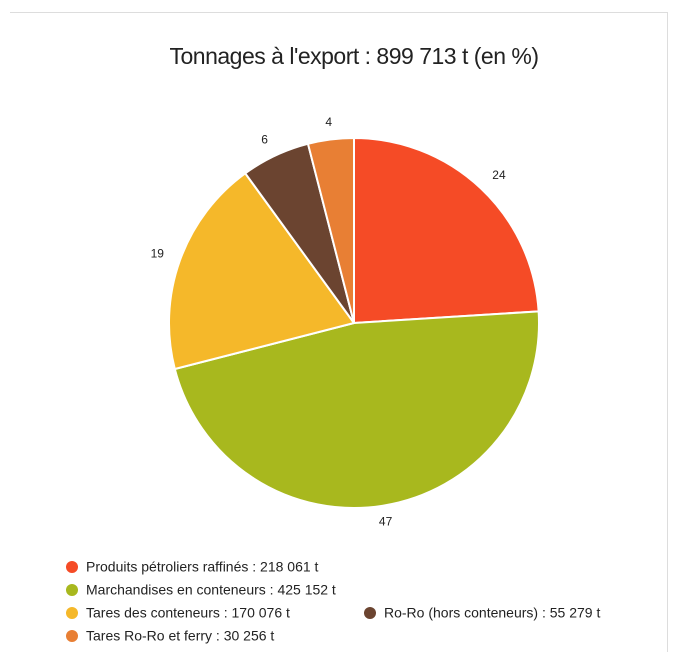 Image resolution: width=685 pixels, height=652 pixels. What do you see at coordinates (499, 175) in the screenshot?
I see `data-label: 24` at bounding box center [499, 175].